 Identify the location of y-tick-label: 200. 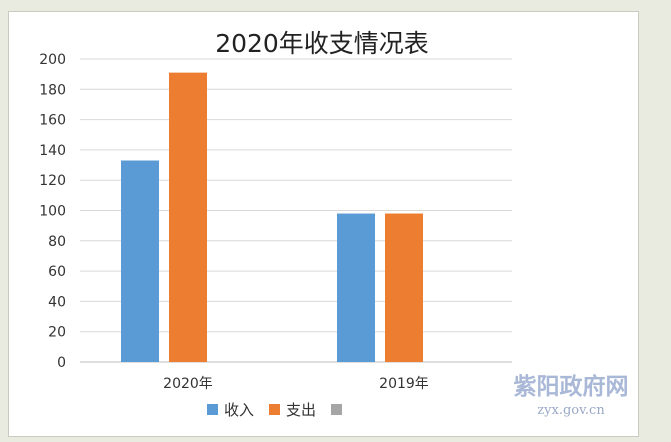
(52, 60).